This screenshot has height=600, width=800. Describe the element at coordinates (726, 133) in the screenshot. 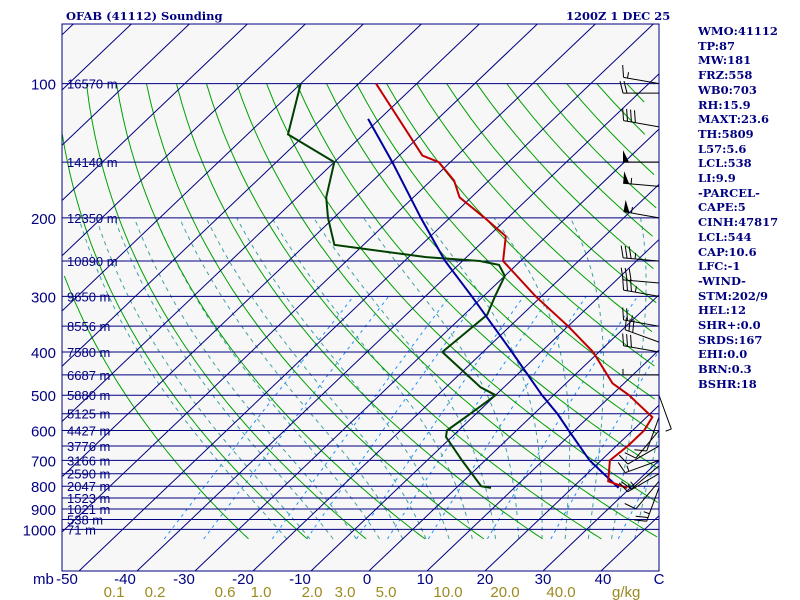

I see `index-line: TH:5809` at that location.